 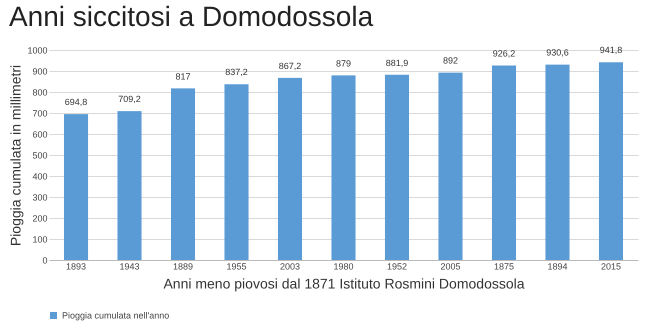 I want to click on y-tick-label: 100, so click(x=40, y=239).